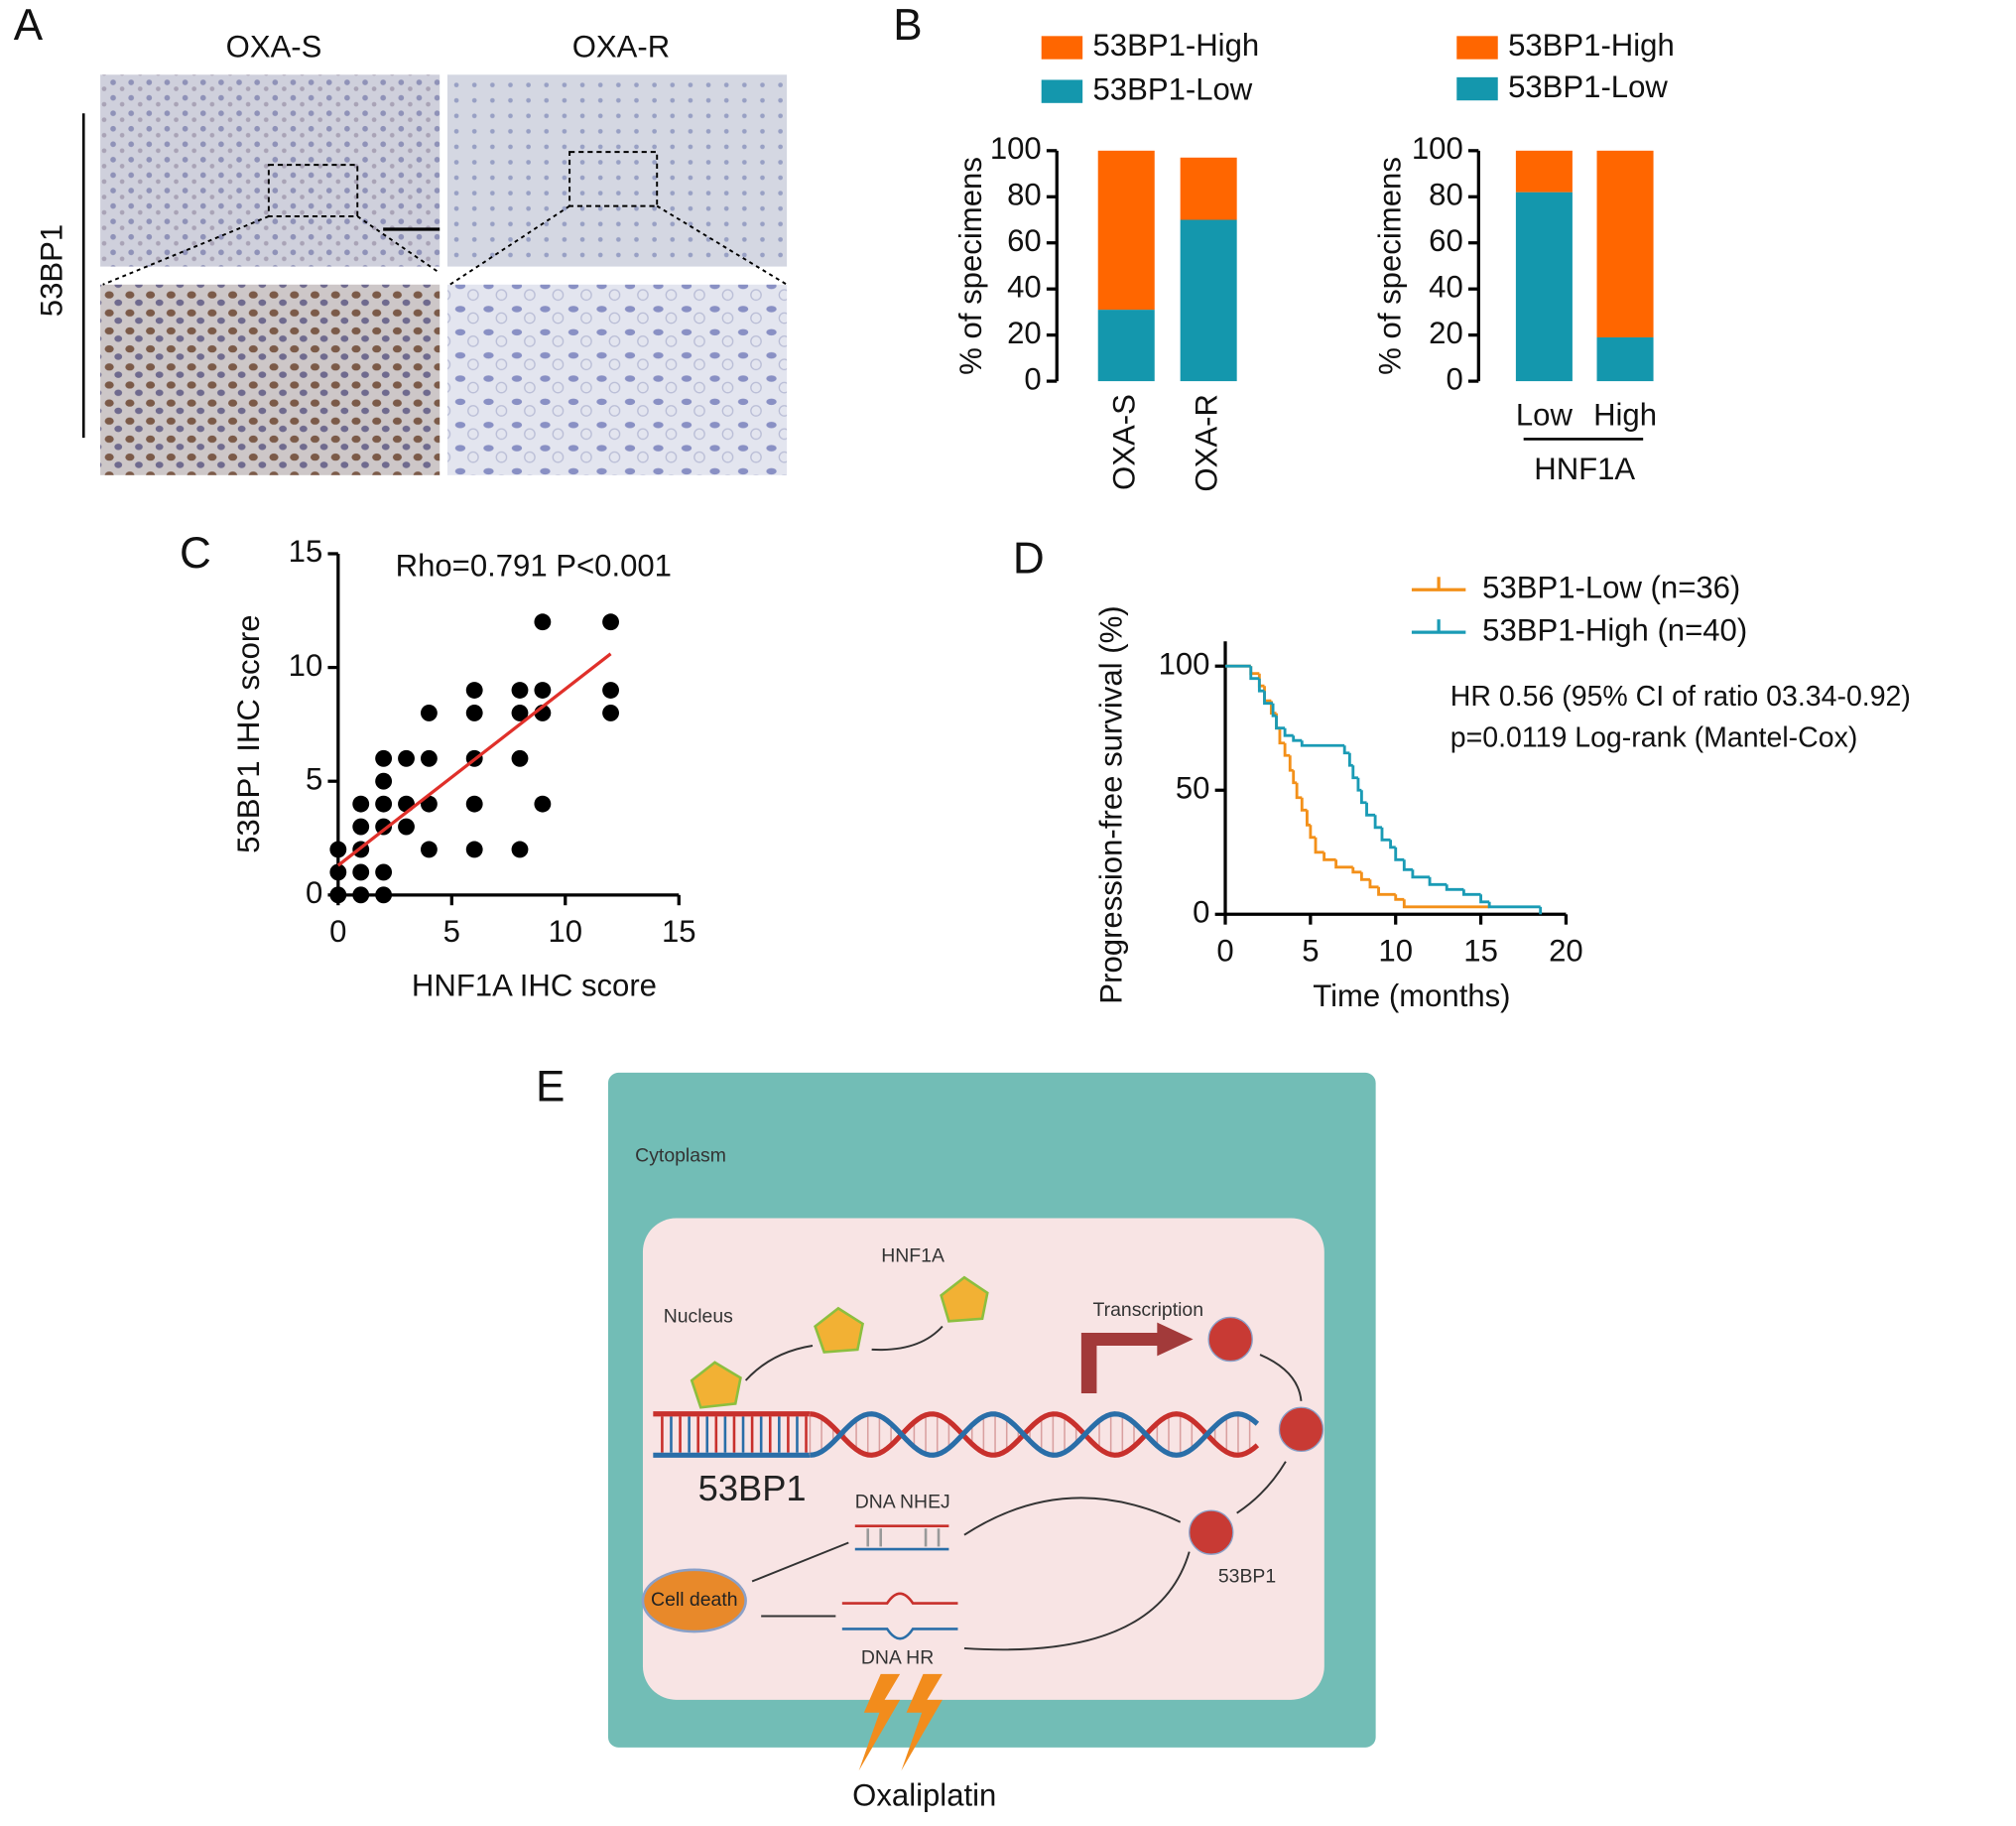  What do you see at coordinates (901, 1537) in the screenshot?
I see `dna-nhej` at bounding box center [901, 1537].